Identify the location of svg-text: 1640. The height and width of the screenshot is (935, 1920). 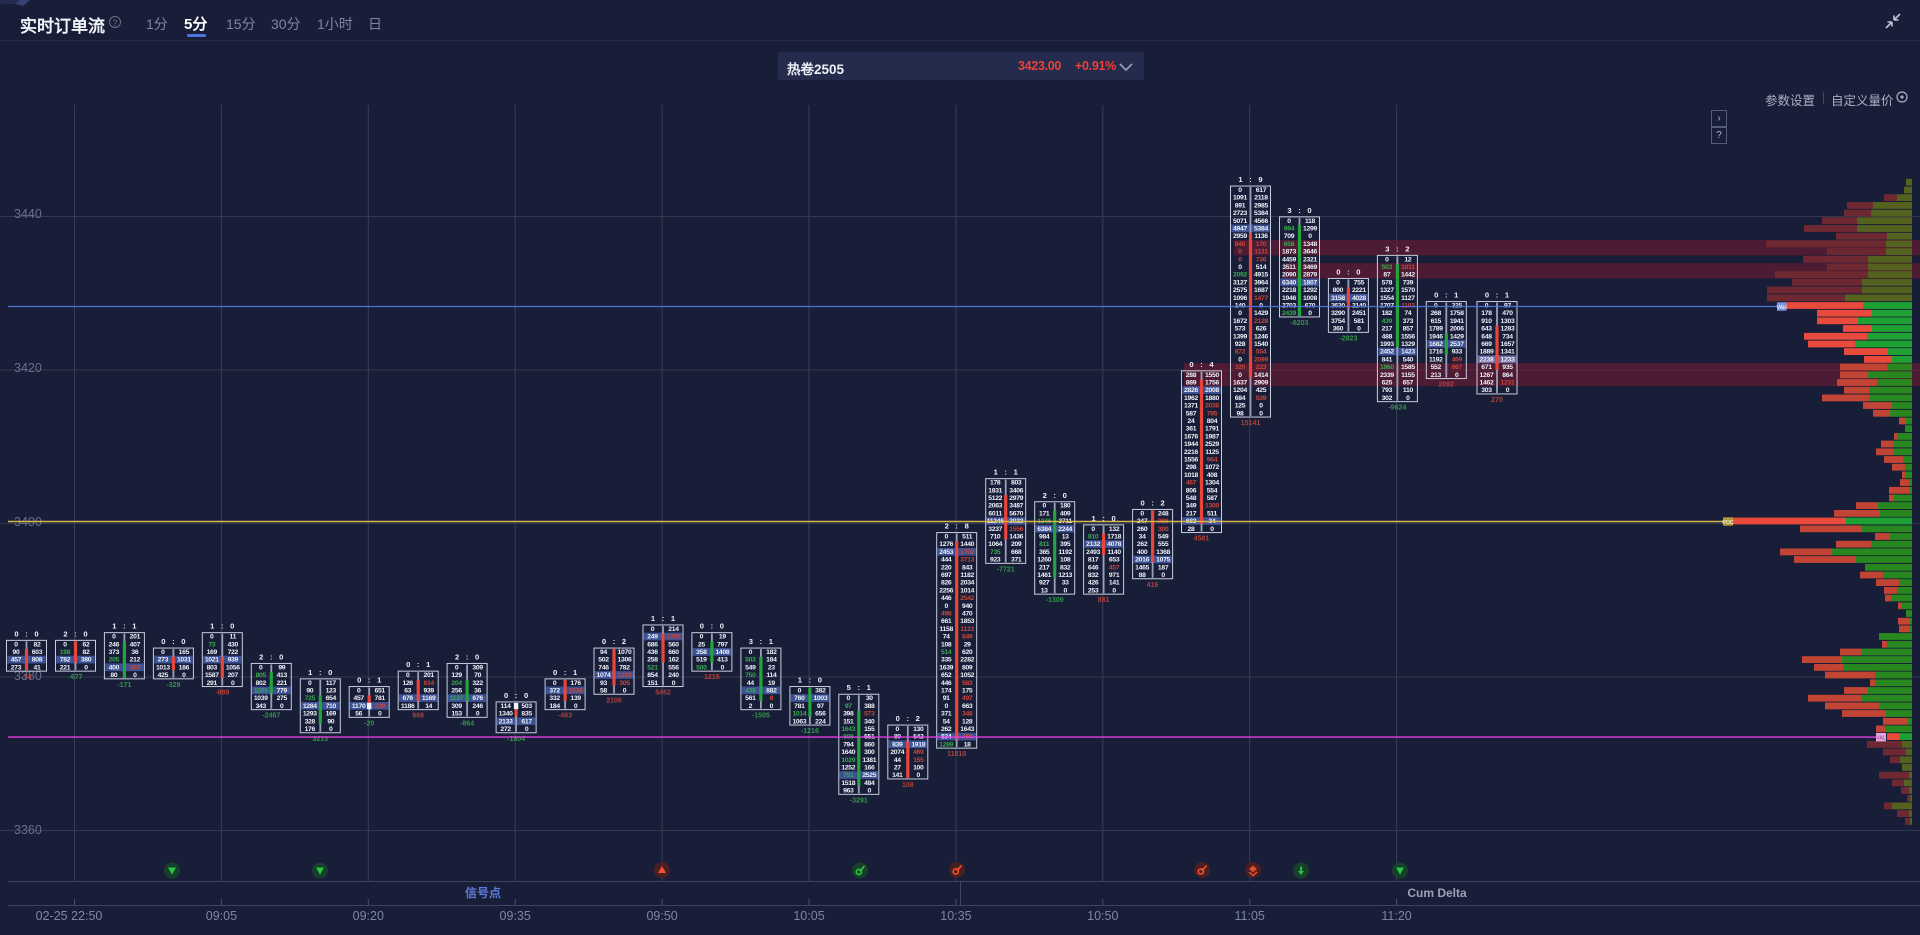
(848, 752).